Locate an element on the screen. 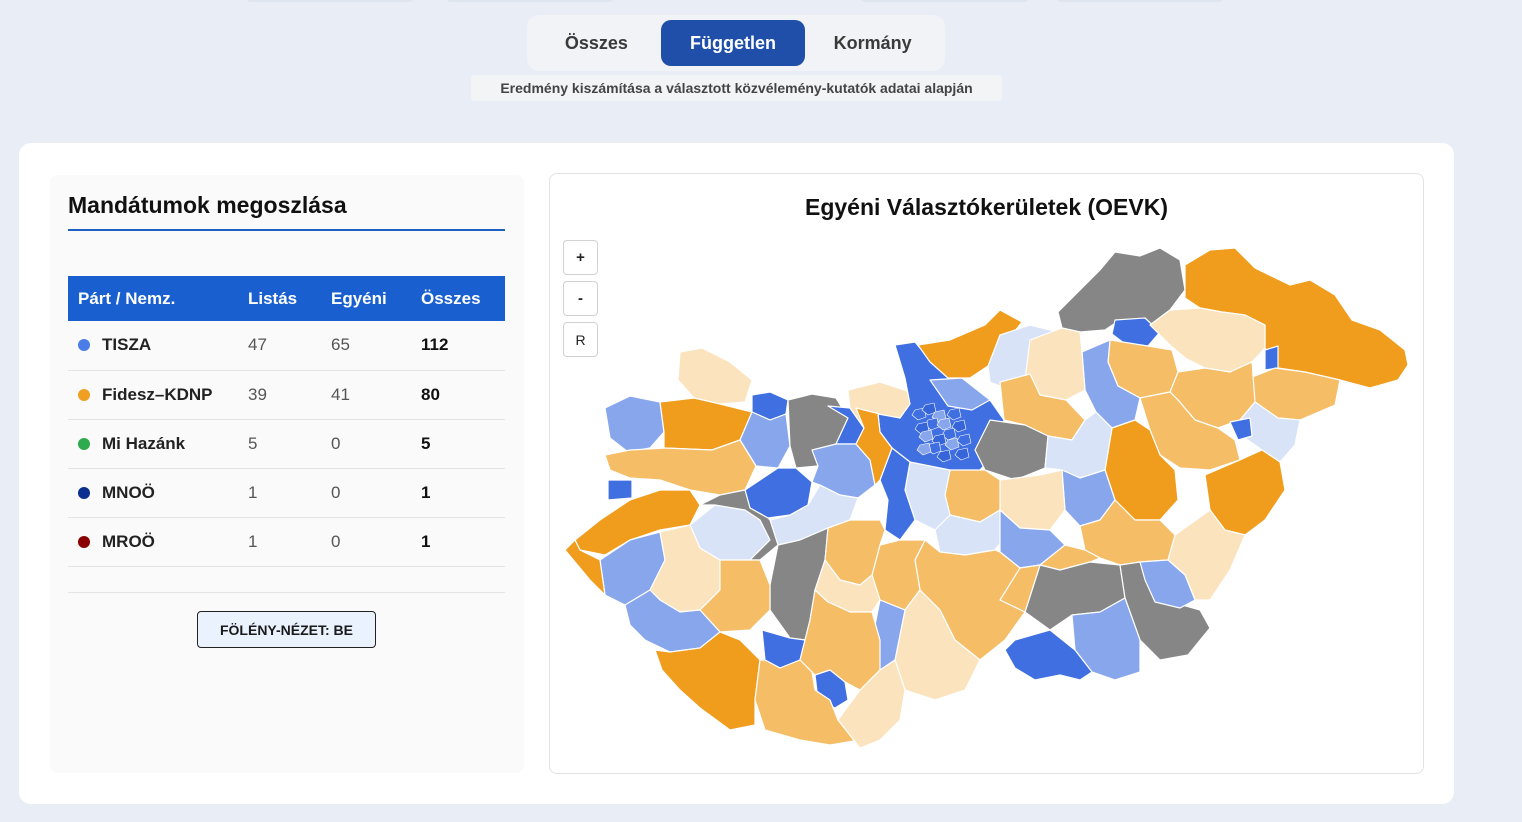 The height and width of the screenshot is (822, 1522). table-row: Mi Hazánk 5 0 5 is located at coordinates (286, 444).